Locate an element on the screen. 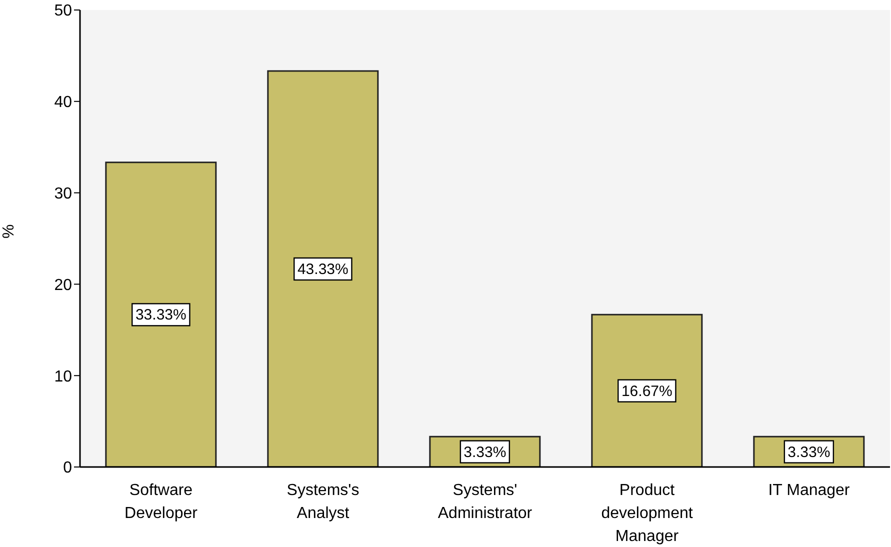  data-label: 43.33% is located at coordinates (322, 269).